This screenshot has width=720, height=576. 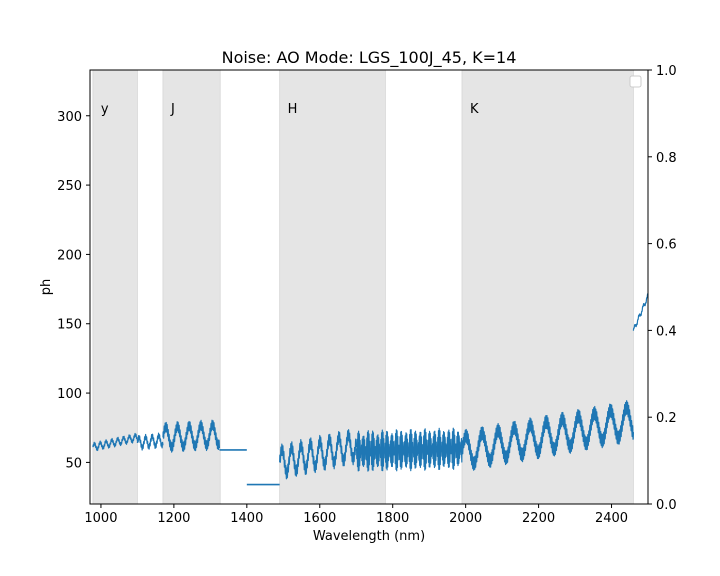 I want to click on band-label-j: J, so click(x=172, y=109).